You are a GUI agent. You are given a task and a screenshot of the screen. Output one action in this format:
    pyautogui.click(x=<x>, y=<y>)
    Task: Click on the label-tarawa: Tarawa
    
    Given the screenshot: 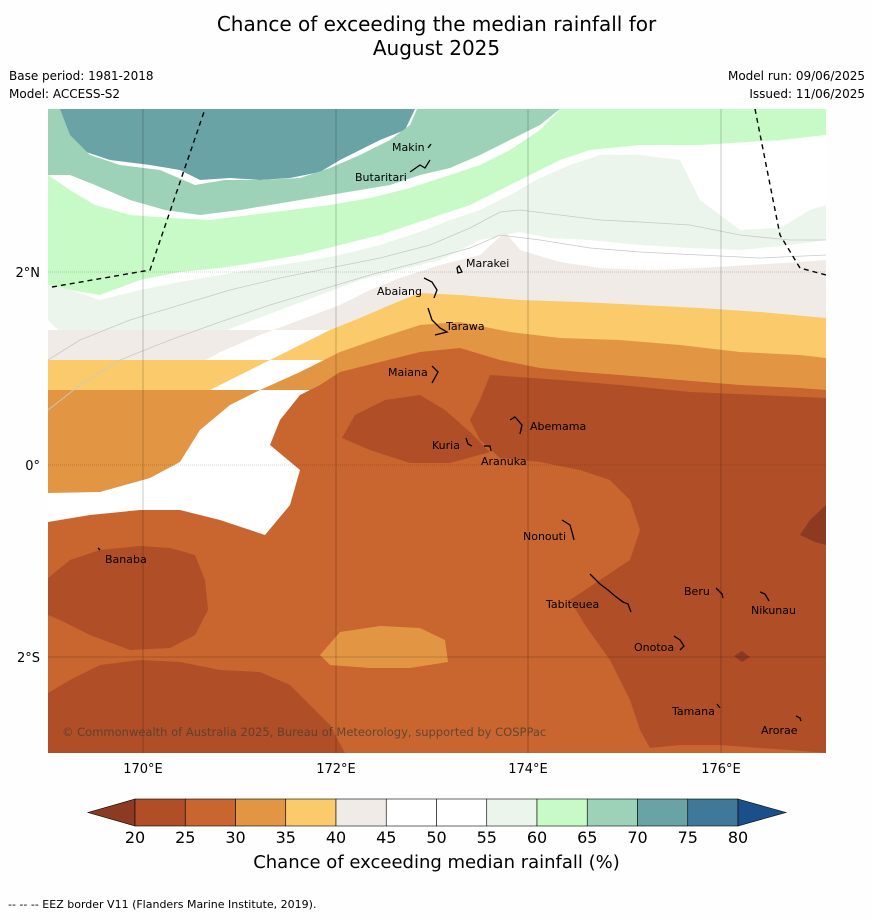 What is the action you would take?
    pyautogui.click(x=465, y=326)
    